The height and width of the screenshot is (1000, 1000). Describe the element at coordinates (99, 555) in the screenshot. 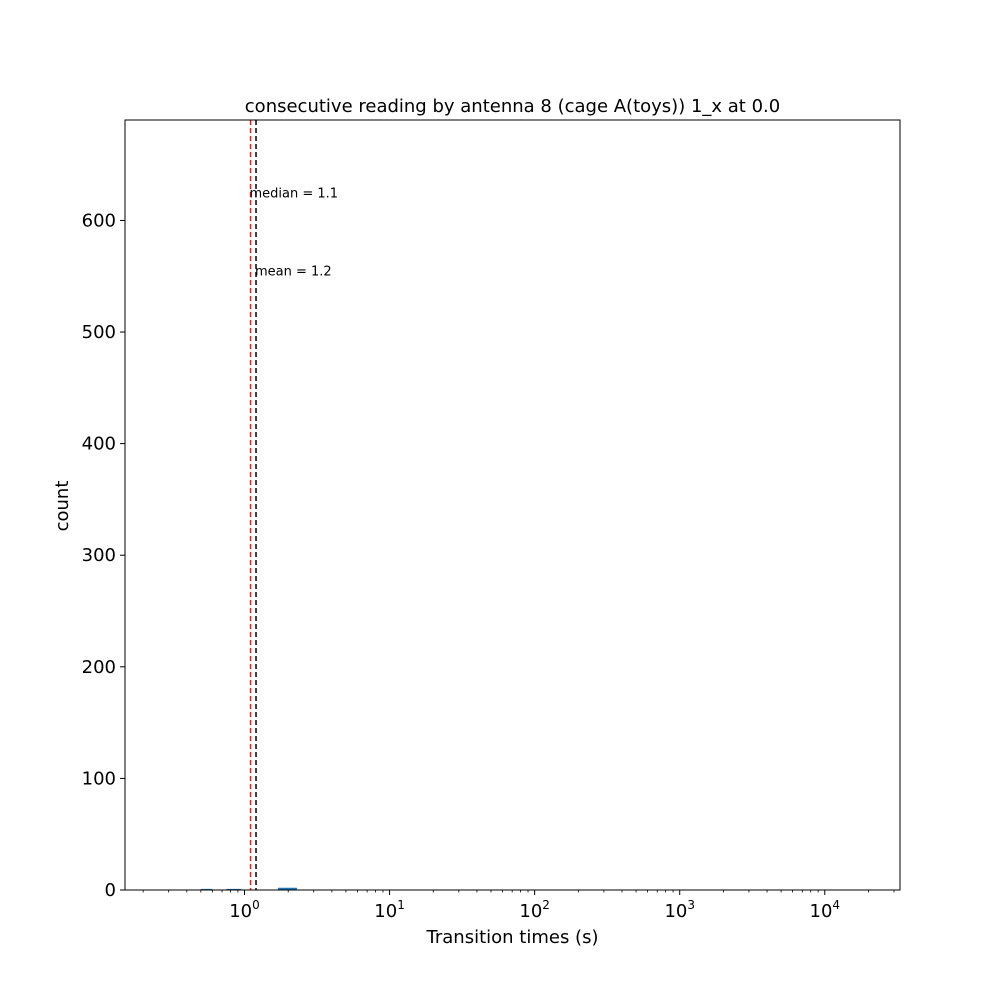

I see `y-tick-label: 300` at that location.